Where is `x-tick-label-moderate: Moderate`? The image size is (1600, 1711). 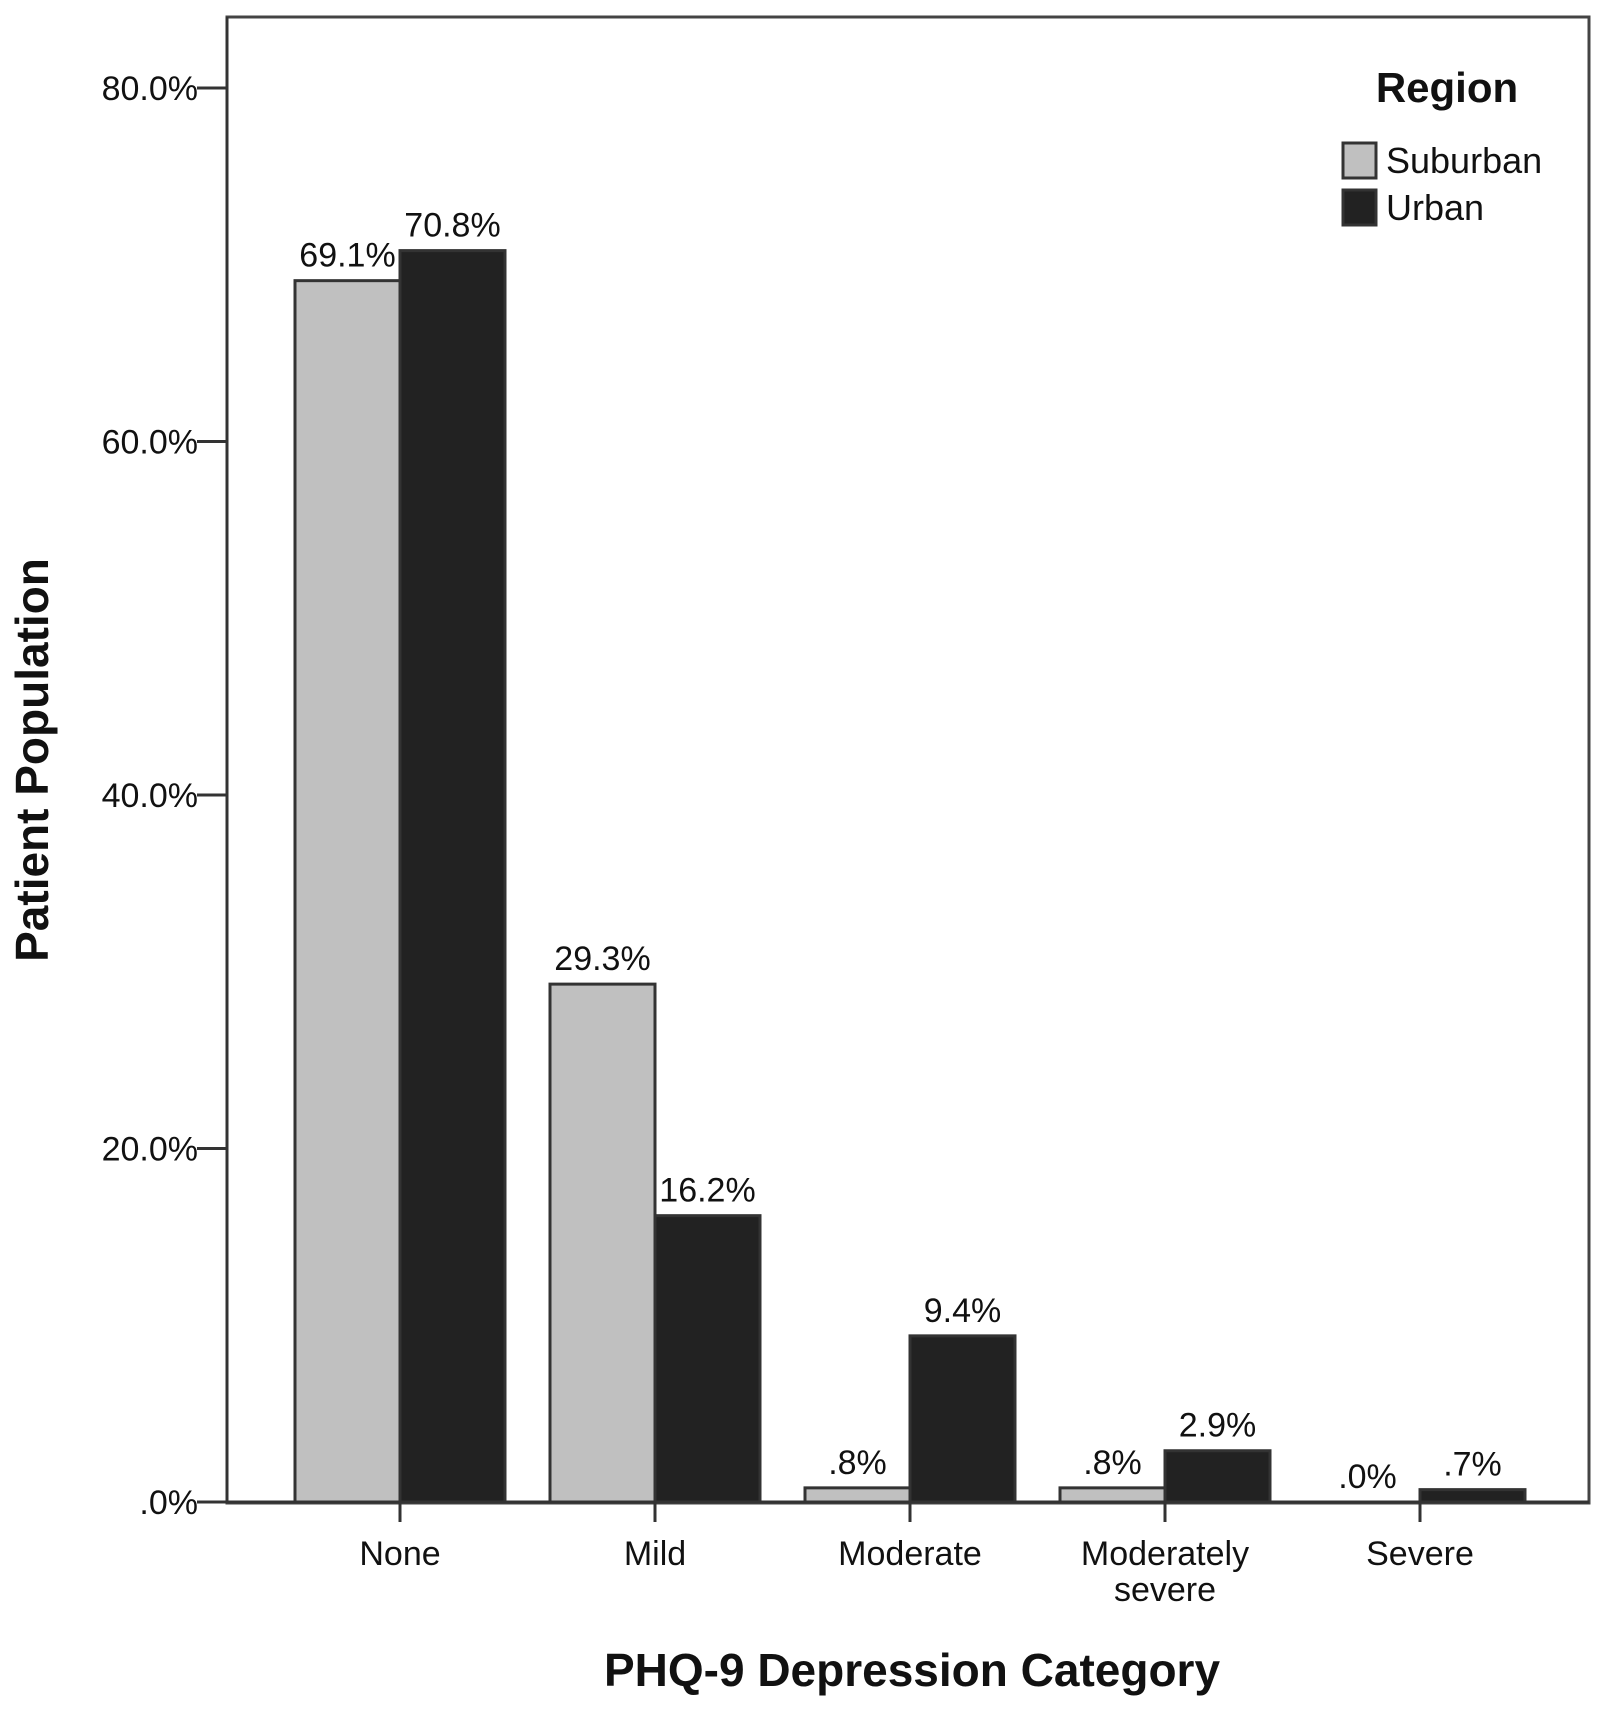
x-tick-label-moderate: Moderate is located at coordinates (910, 1554).